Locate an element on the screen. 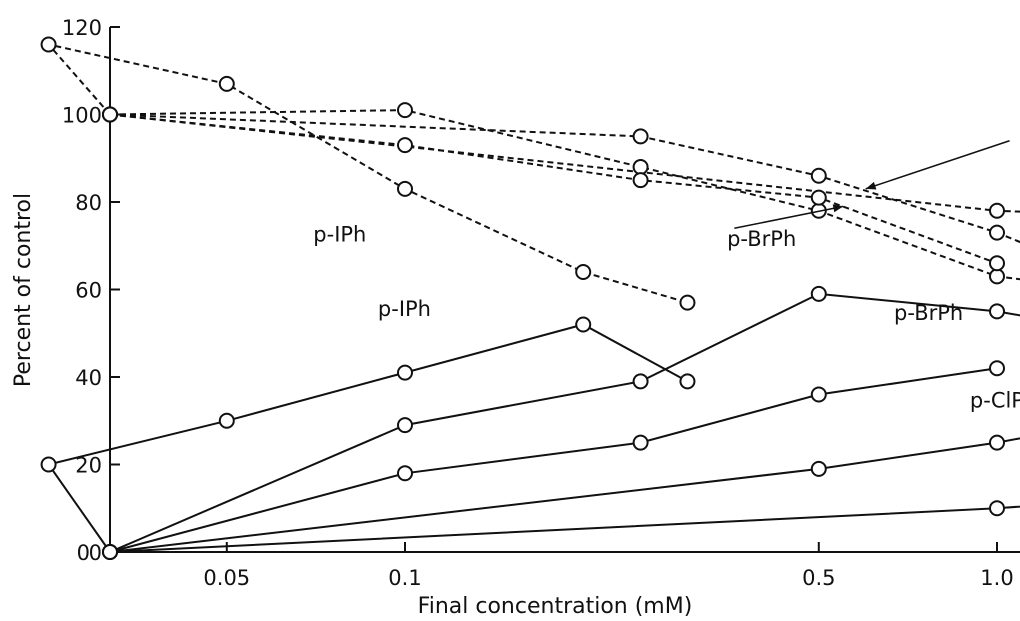 Image resolution: width=1020 pixels, height=621 pixels. y-tick-label: 60 is located at coordinates (88, 291).